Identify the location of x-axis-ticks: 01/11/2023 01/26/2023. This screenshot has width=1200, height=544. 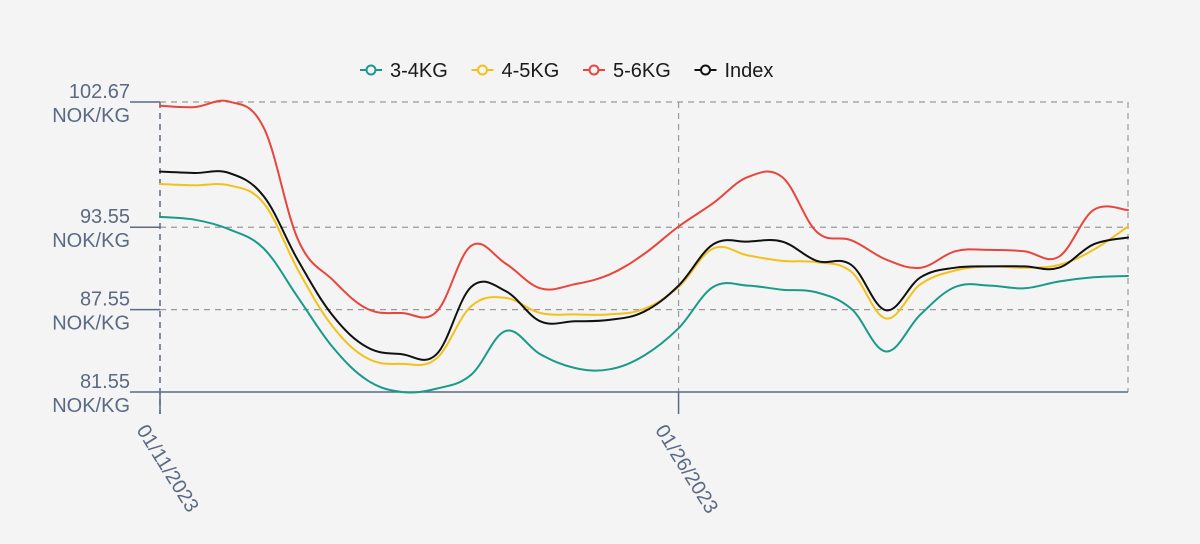
(427, 469).